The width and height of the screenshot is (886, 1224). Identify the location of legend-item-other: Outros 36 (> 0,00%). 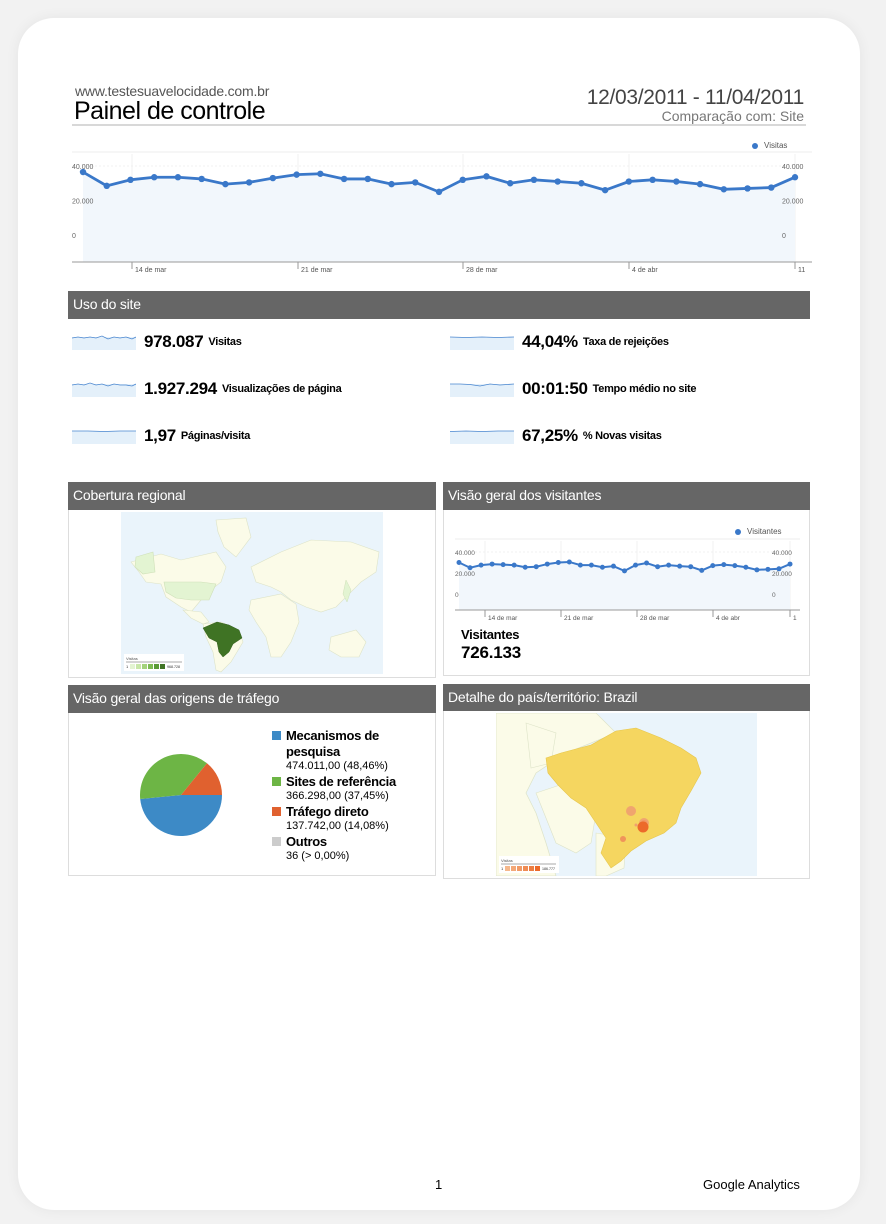
(352, 848).